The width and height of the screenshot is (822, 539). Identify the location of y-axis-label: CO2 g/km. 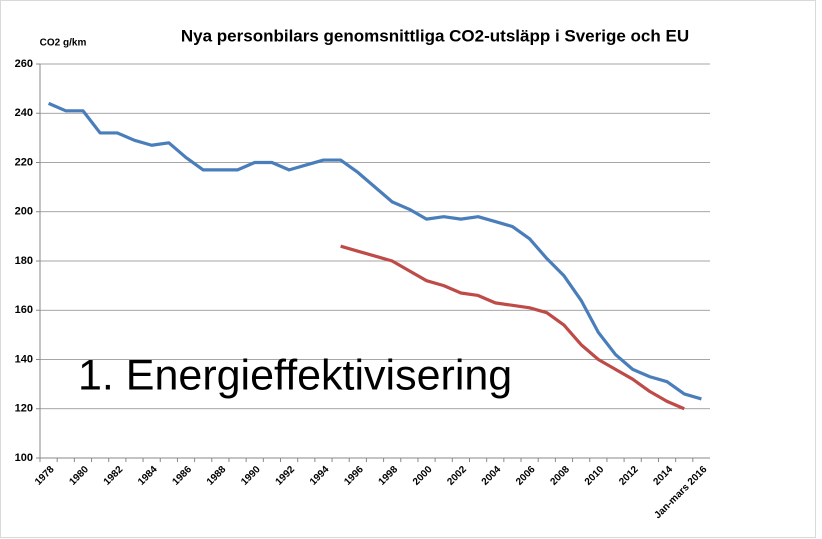
(63, 43).